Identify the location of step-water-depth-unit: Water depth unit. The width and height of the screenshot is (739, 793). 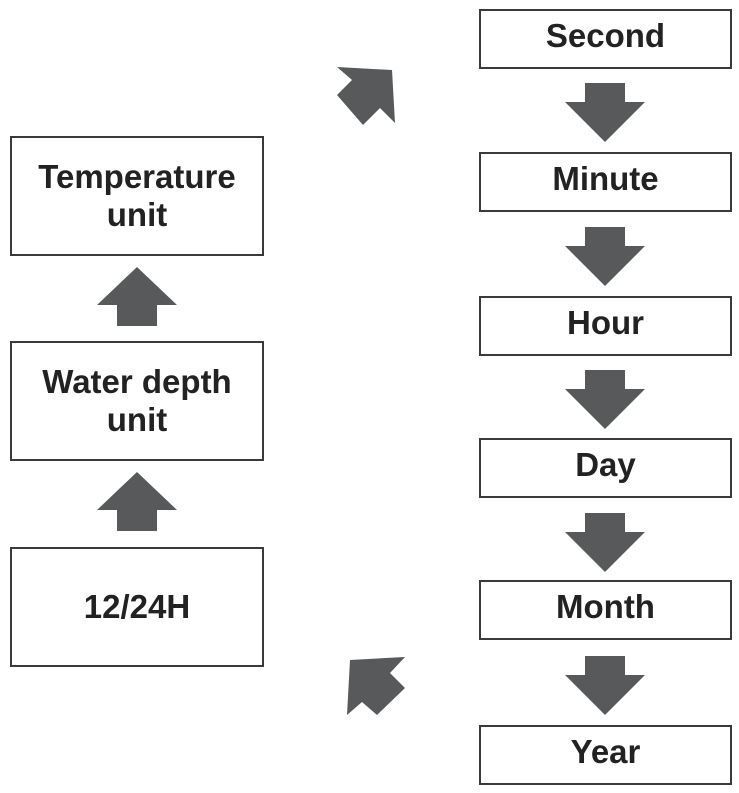
(137, 401).